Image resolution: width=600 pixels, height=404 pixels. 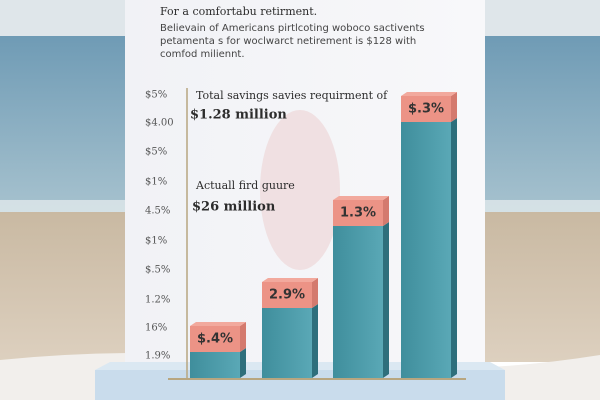 I want to click on bar-label: $.3%, so click(x=426, y=109).